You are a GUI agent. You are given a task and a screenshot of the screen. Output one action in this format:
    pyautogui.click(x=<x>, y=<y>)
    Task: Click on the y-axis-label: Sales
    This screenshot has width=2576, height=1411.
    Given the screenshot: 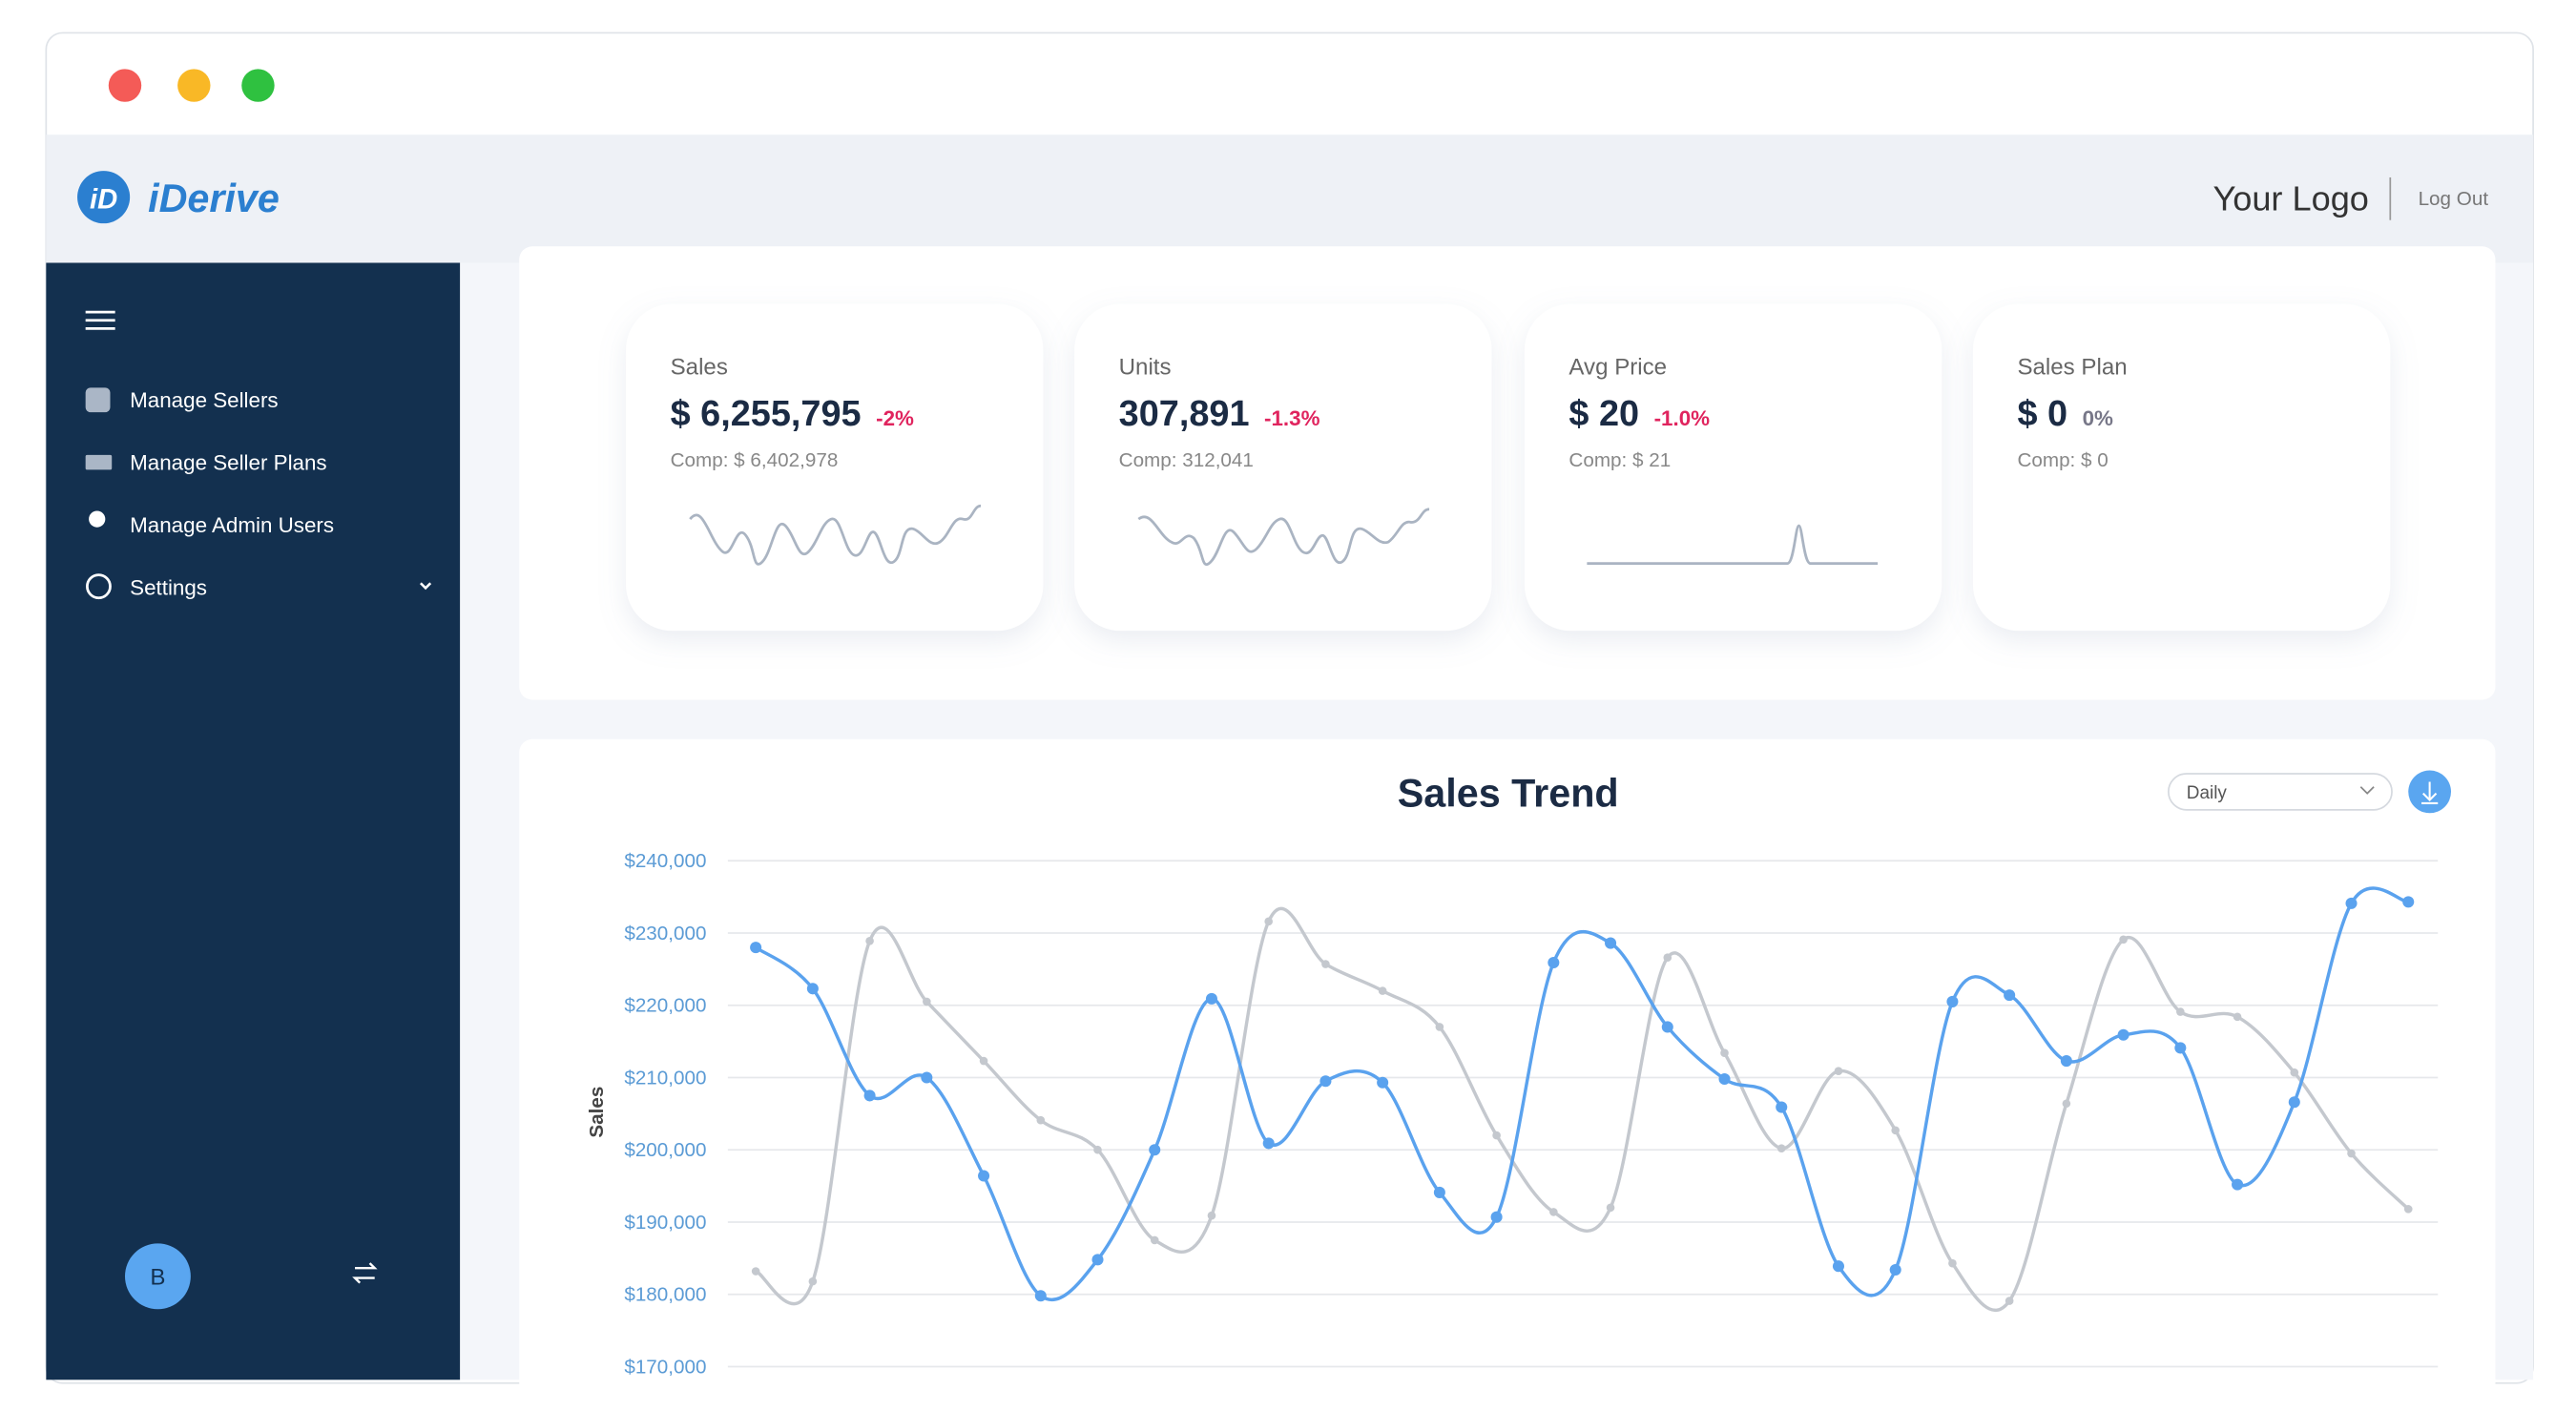 What is the action you would take?
    pyautogui.click(x=597, y=1112)
    